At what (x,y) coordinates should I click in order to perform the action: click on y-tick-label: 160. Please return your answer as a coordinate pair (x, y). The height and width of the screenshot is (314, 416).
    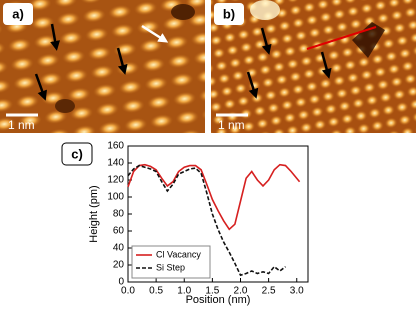
    Looking at the image, I should click on (115, 146).